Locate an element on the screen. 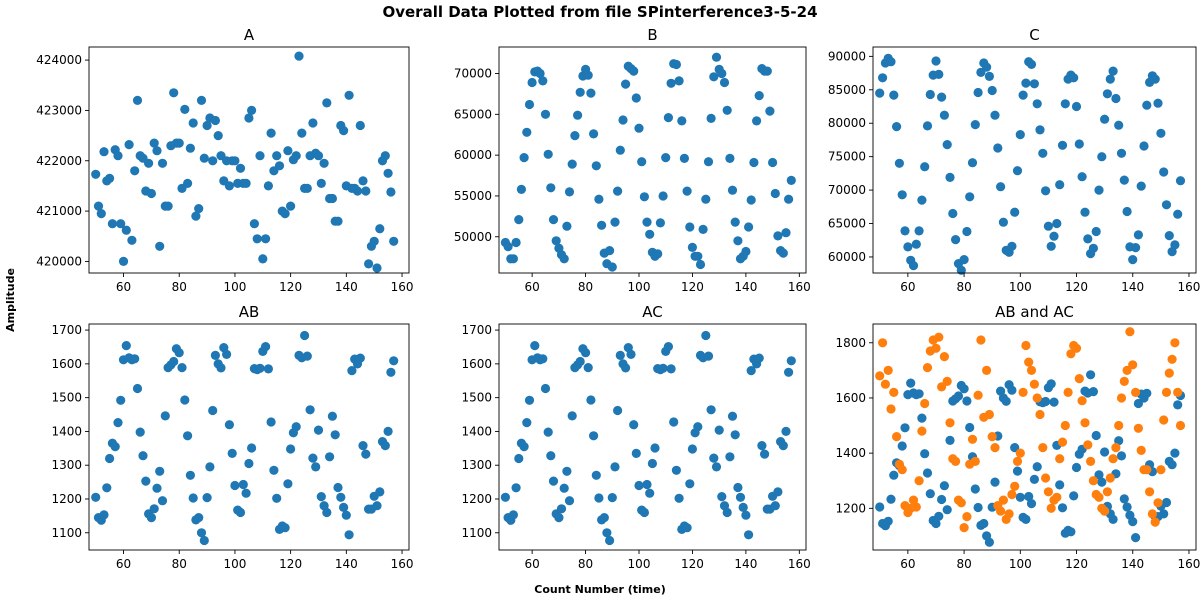 Image resolution: width=1200 pixels, height=600 pixels. y-tick-label: 421000 is located at coordinates (59, 211).